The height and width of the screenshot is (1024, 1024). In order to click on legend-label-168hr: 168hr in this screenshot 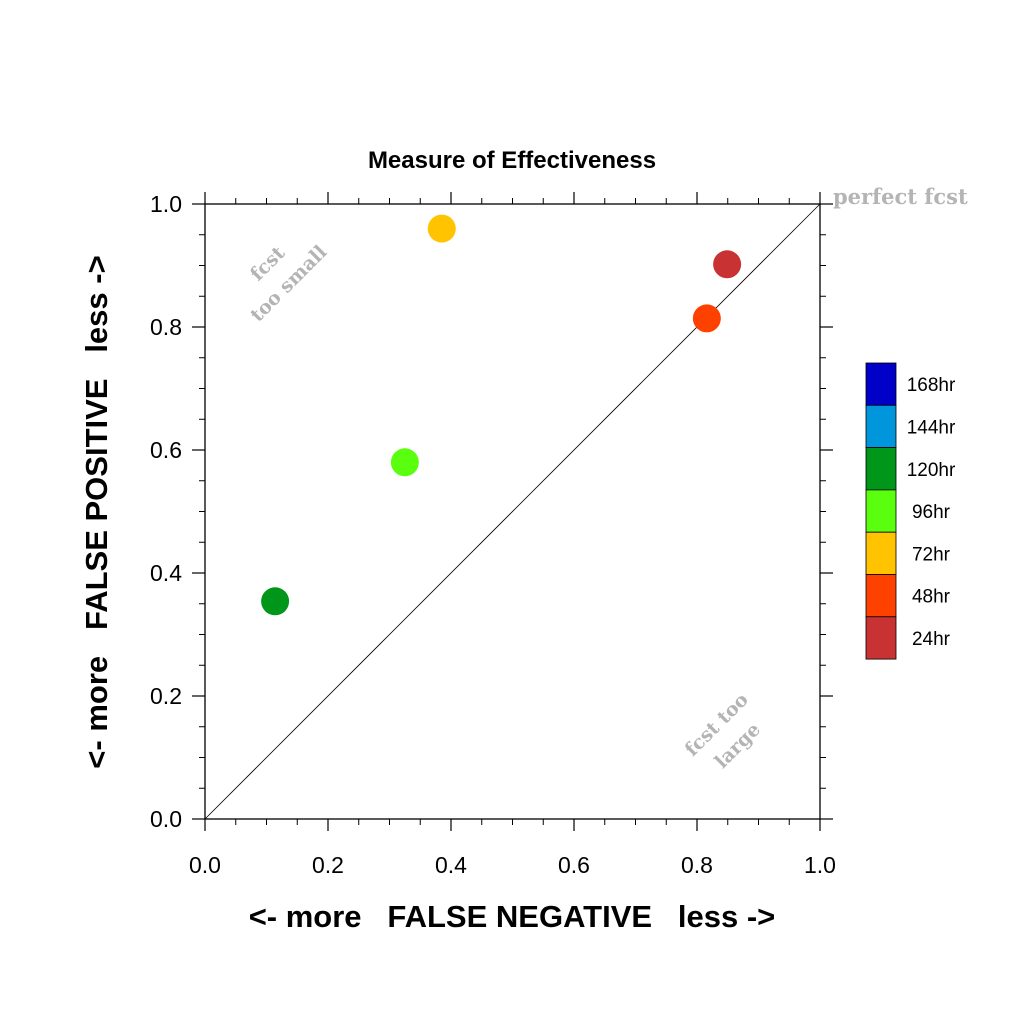, I will do `click(931, 385)`.